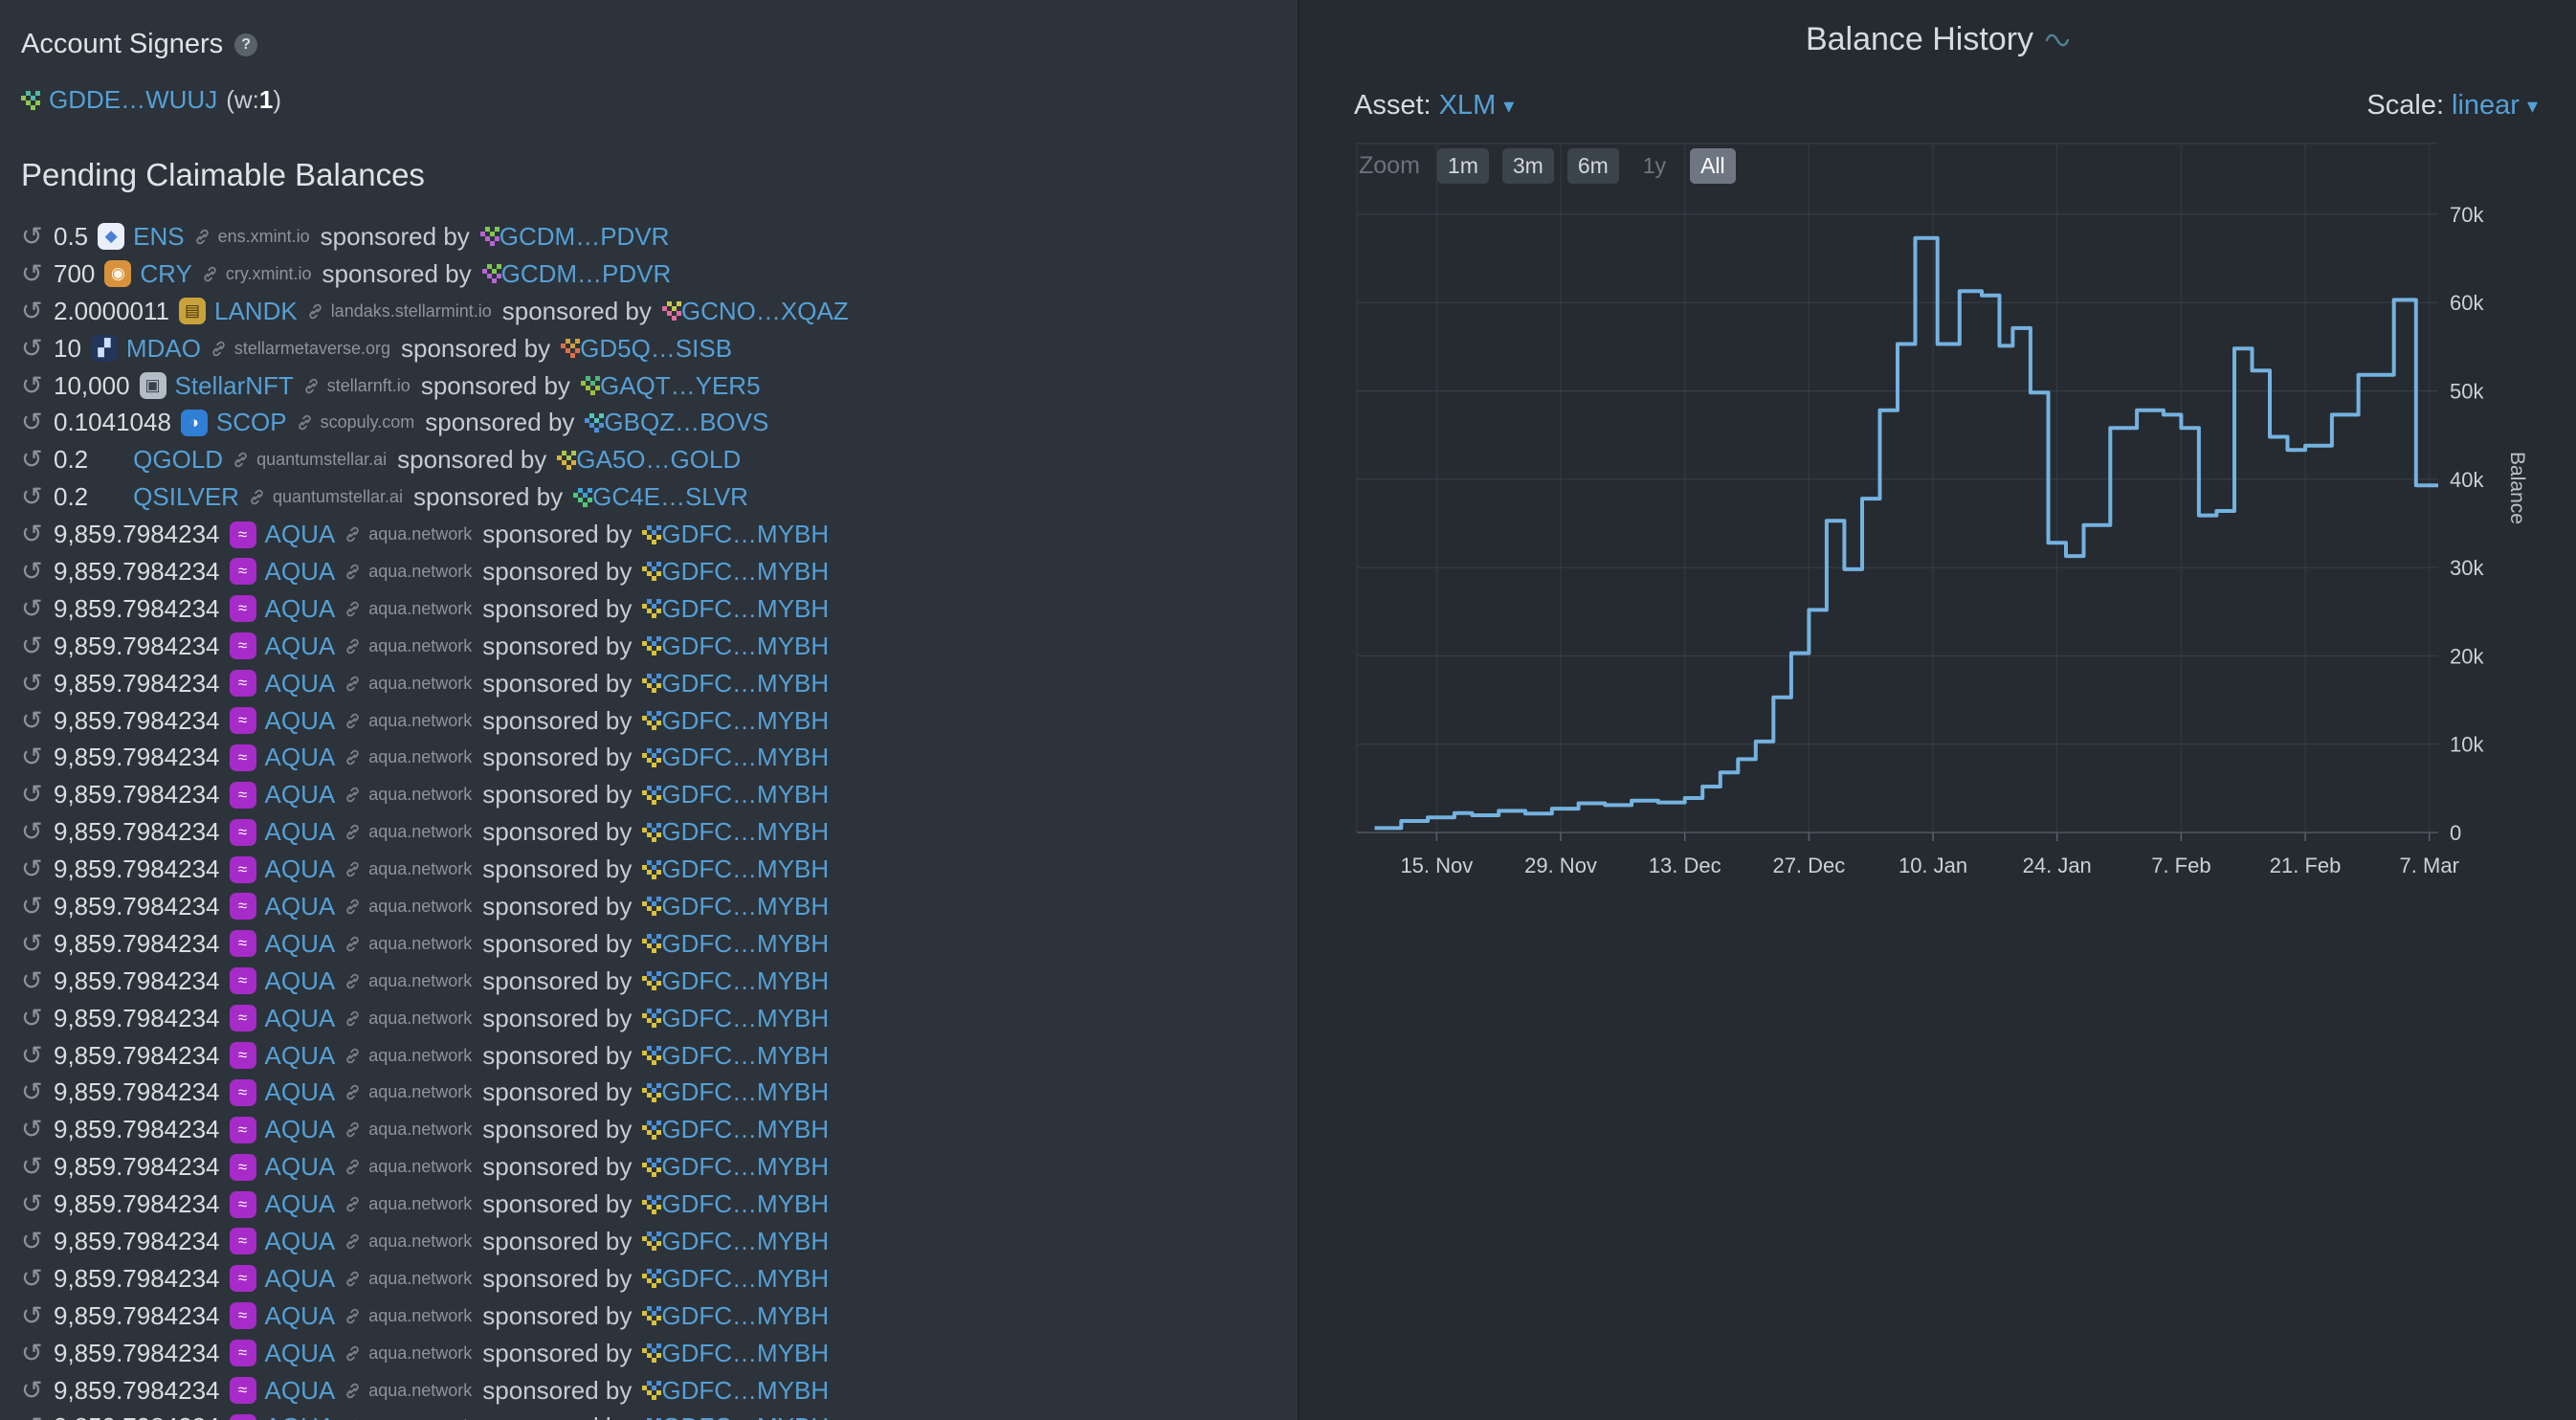 This screenshot has height=1420, width=2576. What do you see at coordinates (1434, 106) in the screenshot?
I see `asset-select: Asset: XLM ▾` at bounding box center [1434, 106].